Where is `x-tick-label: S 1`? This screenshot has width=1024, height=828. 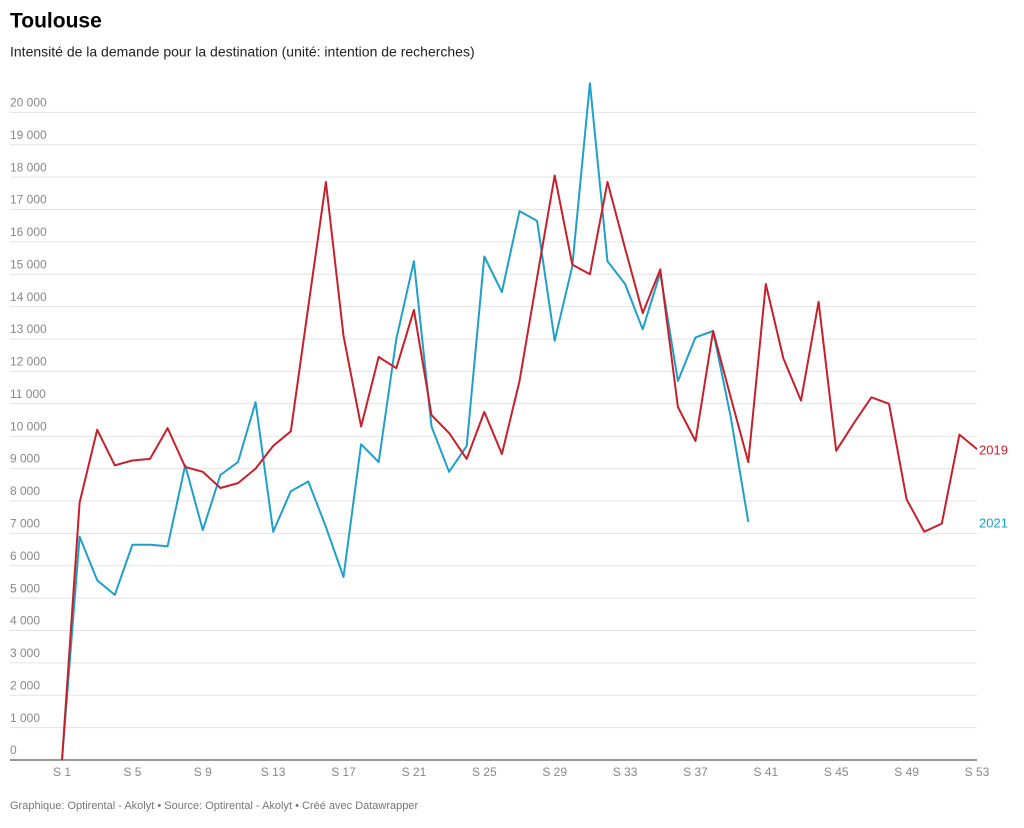
x-tick-label: S 1 is located at coordinates (62, 772).